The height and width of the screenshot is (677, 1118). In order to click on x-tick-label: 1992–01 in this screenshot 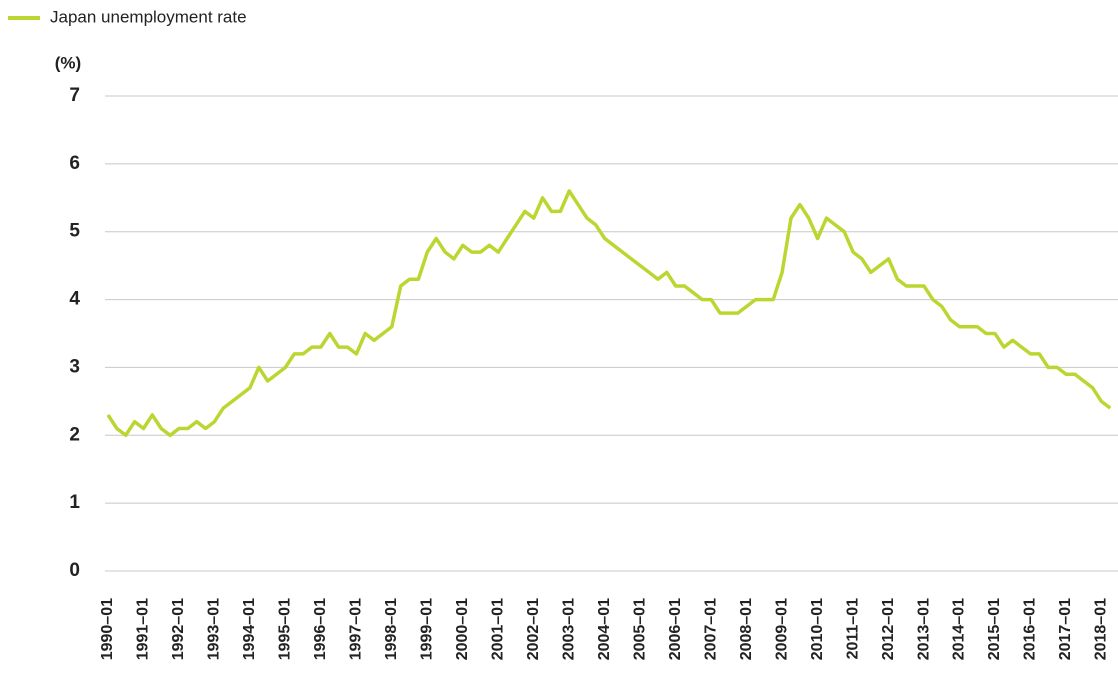, I will do `click(178, 629)`.